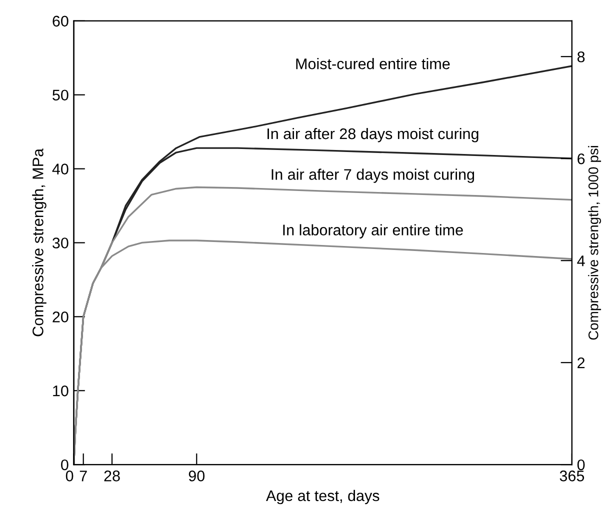 The image size is (615, 522). What do you see at coordinates (373, 175) in the screenshot?
I see `series-label: In air after 7 days moist curing` at bounding box center [373, 175].